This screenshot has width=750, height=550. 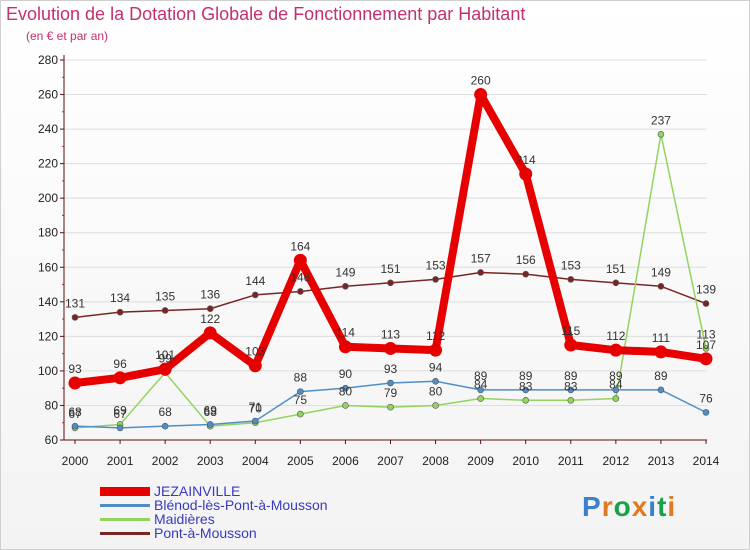 What do you see at coordinates (48, 233) in the screenshot?
I see `y-tick-label: 180` at bounding box center [48, 233].